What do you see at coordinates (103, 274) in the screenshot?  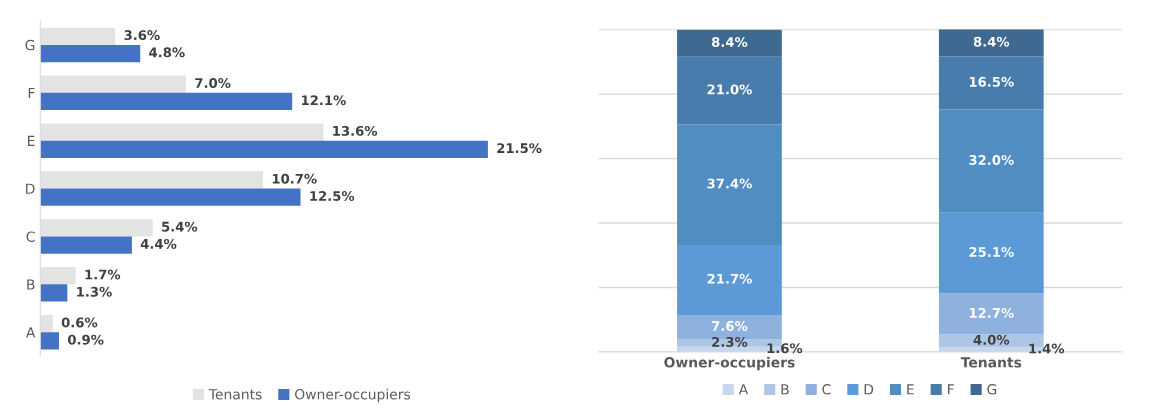 I see `data-label: 1.7%` at bounding box center [103, 274].